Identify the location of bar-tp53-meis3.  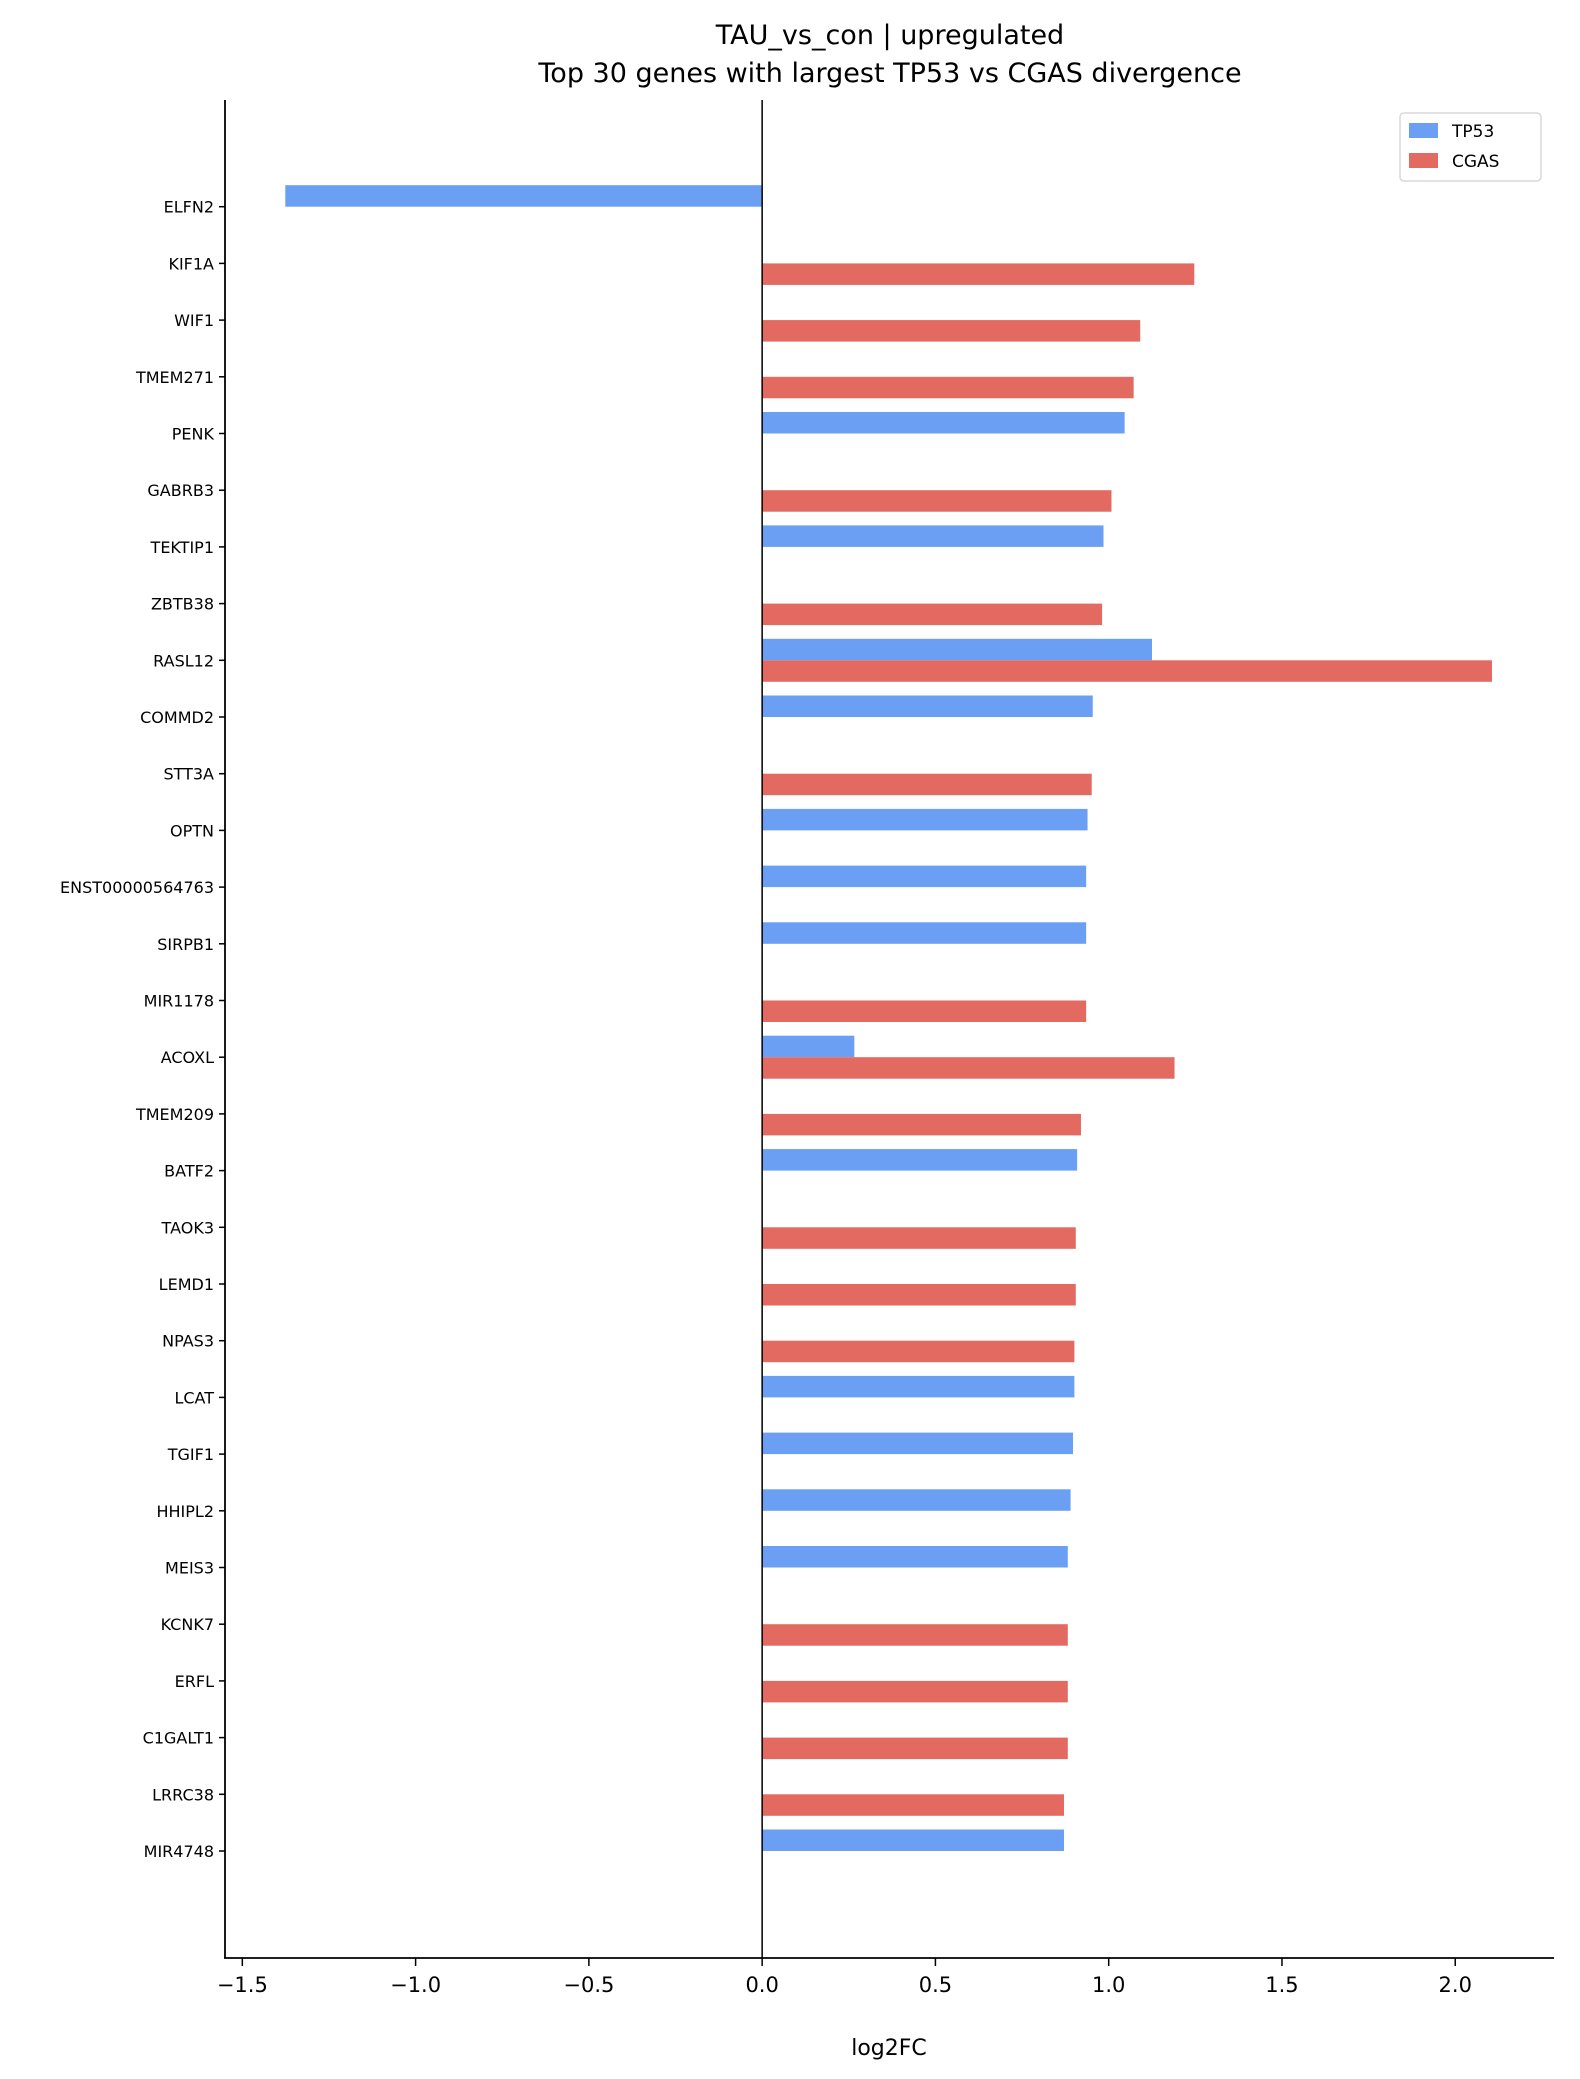
(915, 1557).